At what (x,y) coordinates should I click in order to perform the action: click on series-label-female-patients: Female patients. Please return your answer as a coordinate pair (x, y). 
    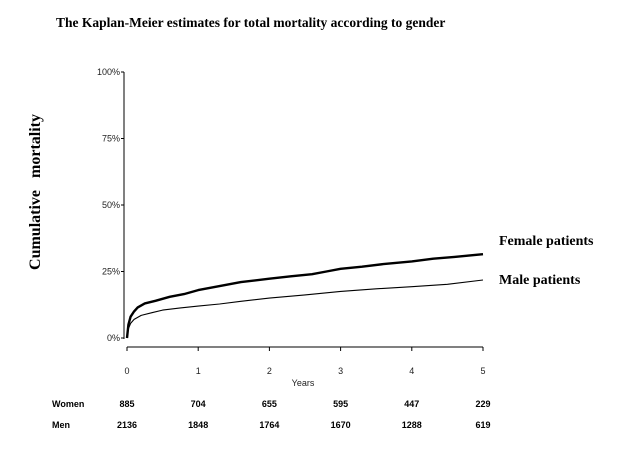
    Looking at the image, I should click on (546, 241).